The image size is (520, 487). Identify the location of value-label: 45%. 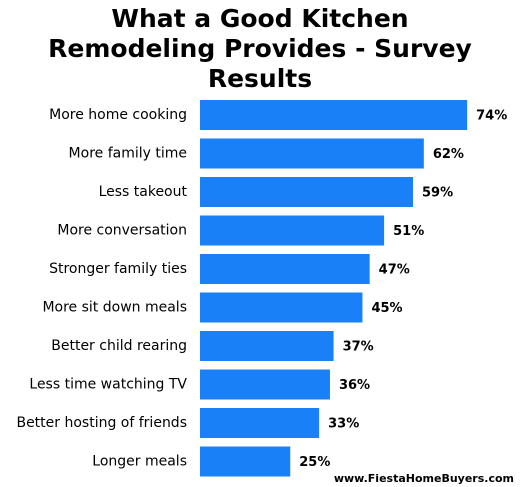
(386, 308).